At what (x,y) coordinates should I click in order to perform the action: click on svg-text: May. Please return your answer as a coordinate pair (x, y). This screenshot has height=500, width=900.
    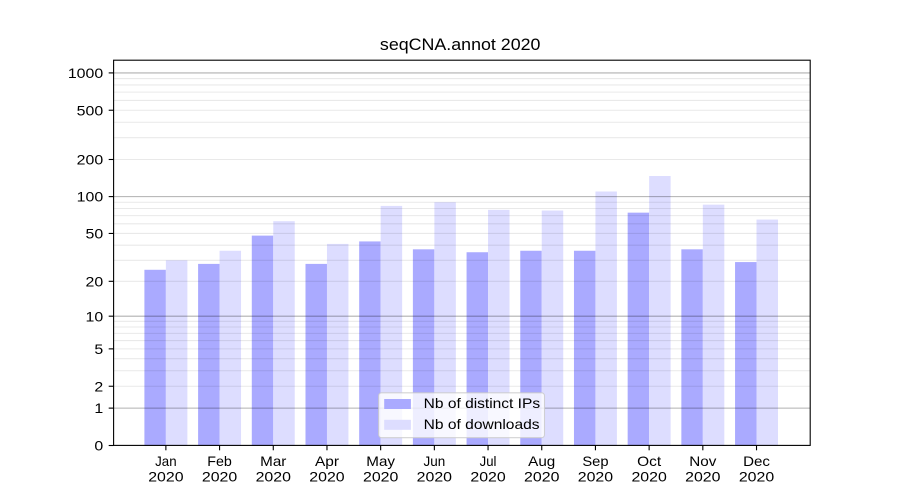
    Looking at the image, I should click on (380, 461).